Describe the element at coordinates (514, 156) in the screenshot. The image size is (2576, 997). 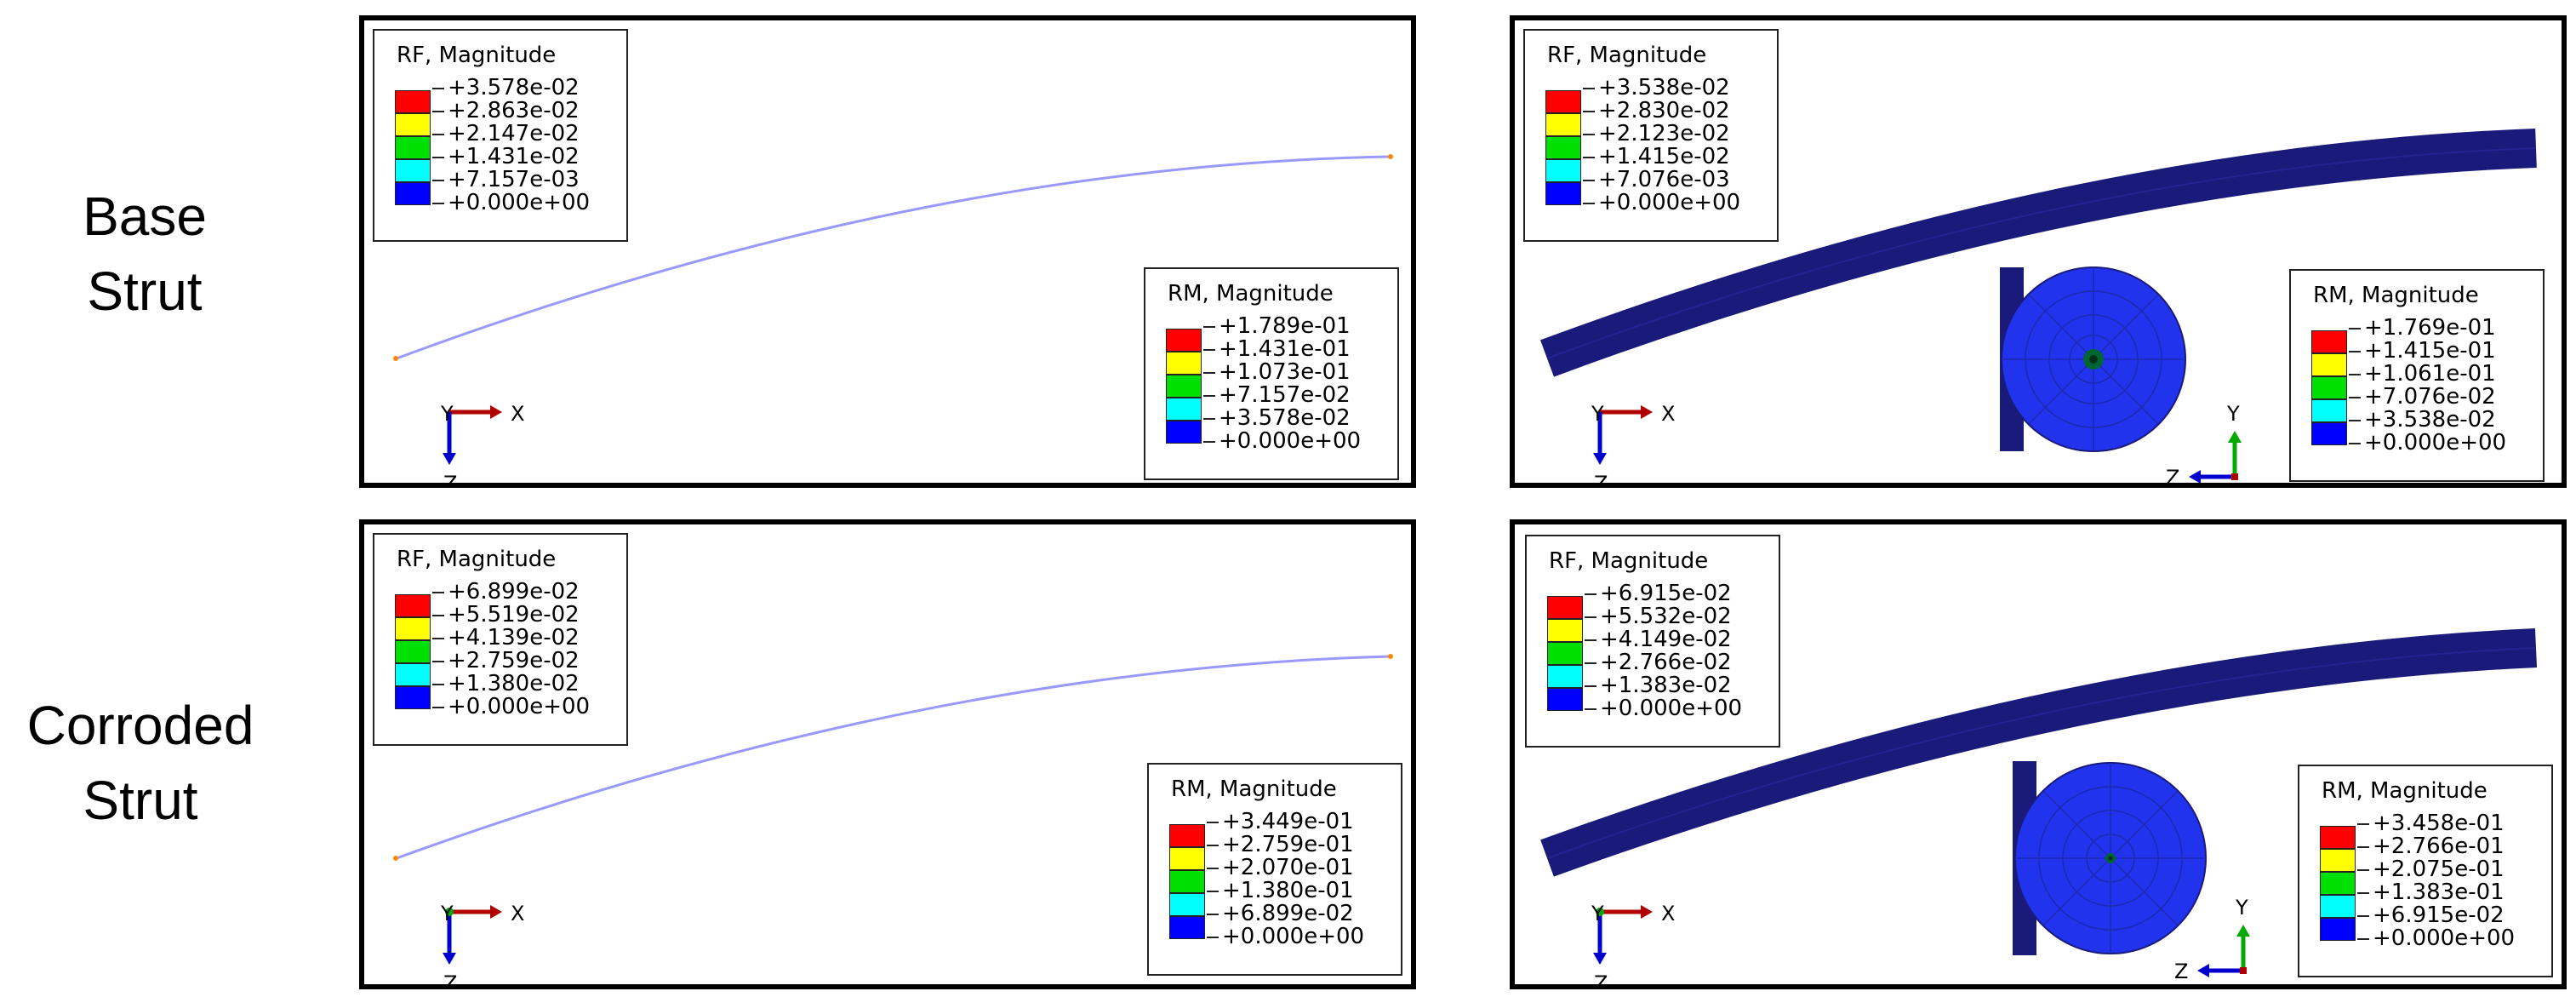
I see `legend-value: +1.431e-02` at that location.